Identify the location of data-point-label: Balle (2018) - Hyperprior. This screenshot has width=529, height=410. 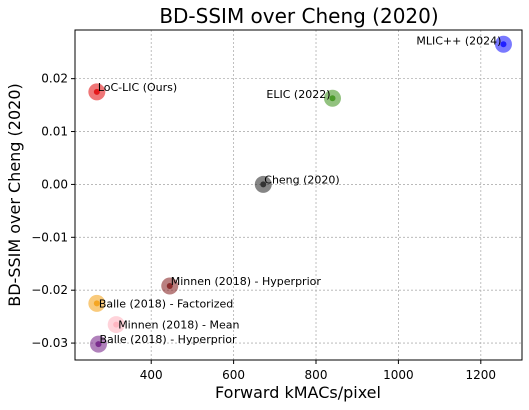
(168, 339).